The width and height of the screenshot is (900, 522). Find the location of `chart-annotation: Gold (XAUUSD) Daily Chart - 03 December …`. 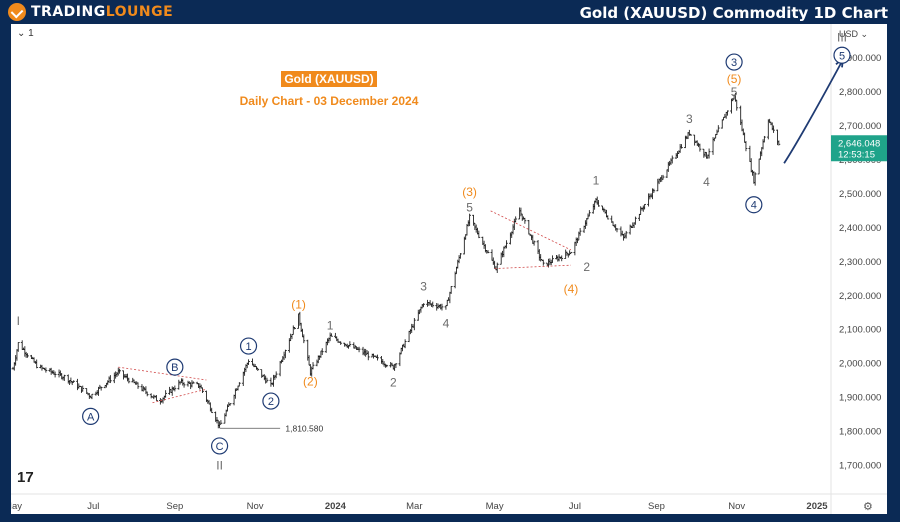

chart-annotation: Gold (XAUUSD) Daily Chart - 03 December … is located at coordinates (329, 89).